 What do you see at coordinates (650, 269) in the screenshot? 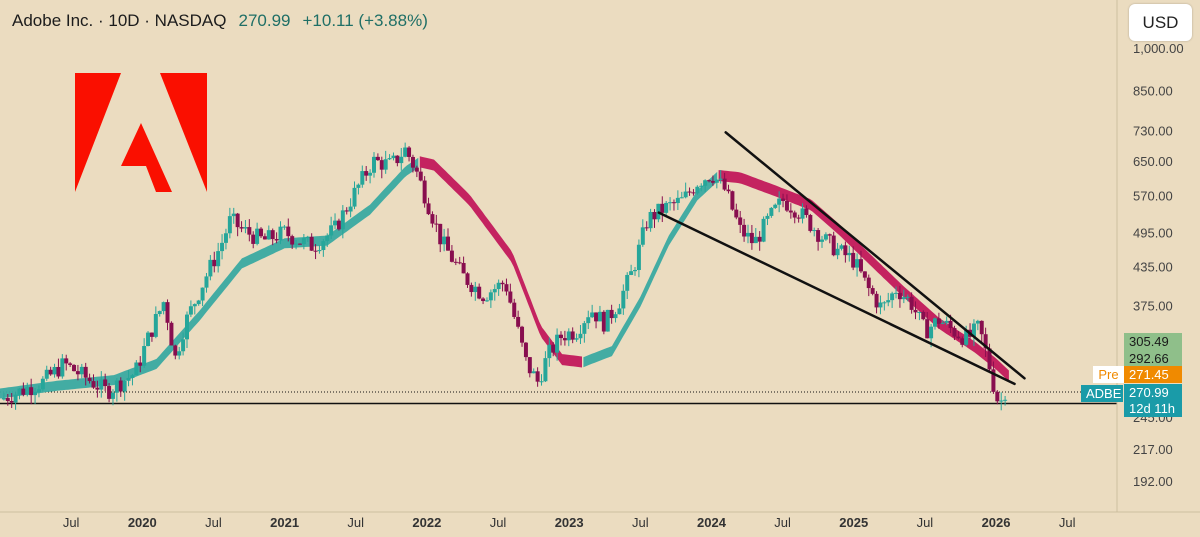
I see `ribbon-segment-up` at bounding box center [650, 269].